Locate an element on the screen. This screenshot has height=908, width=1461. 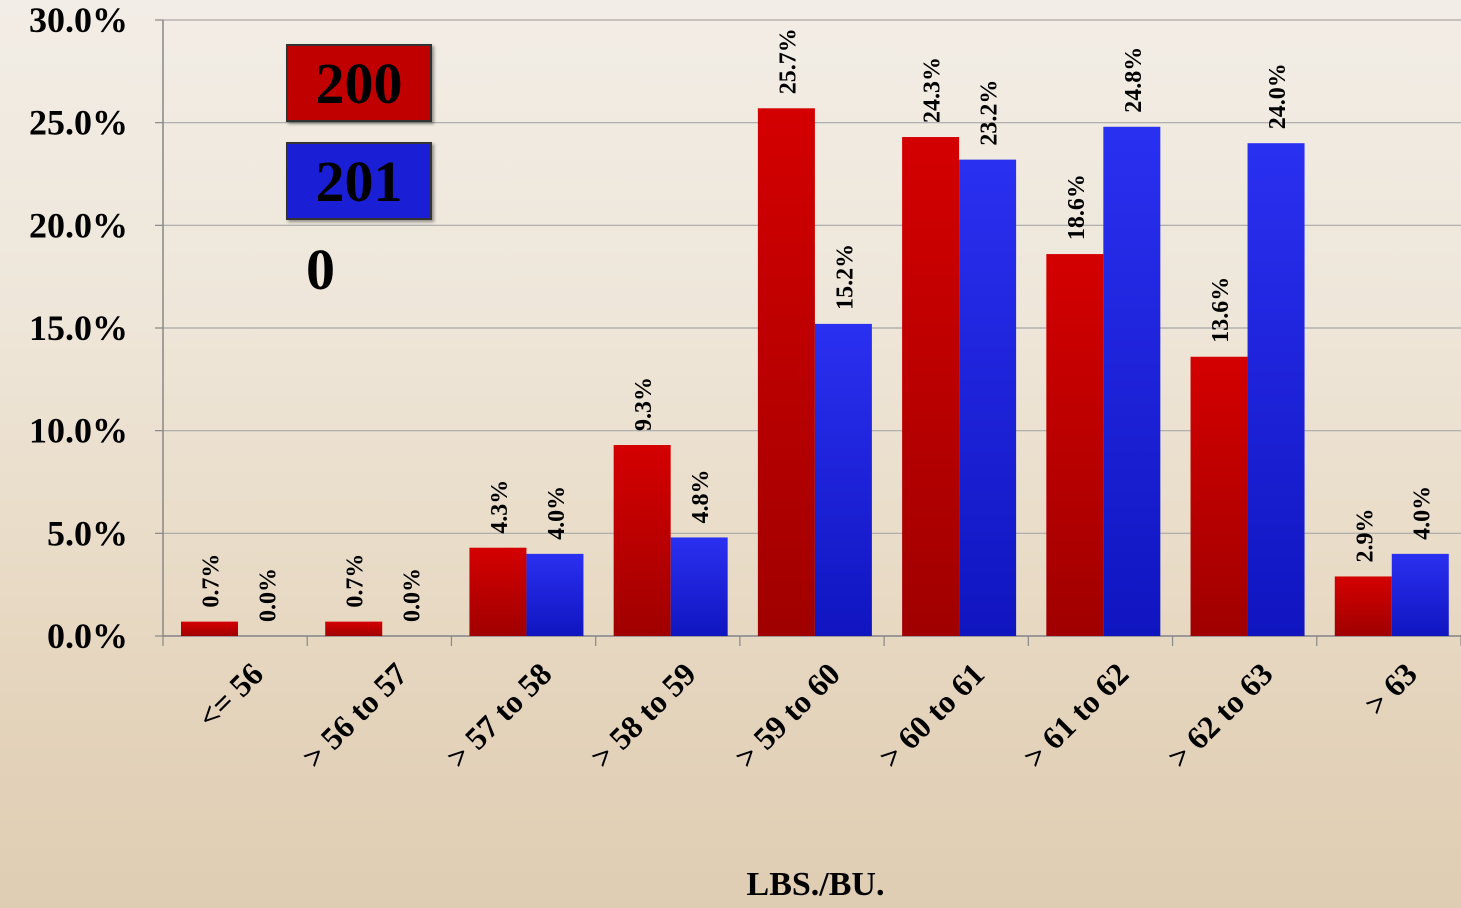
data-label: 24.0% is located at coordinates (1278, 96).